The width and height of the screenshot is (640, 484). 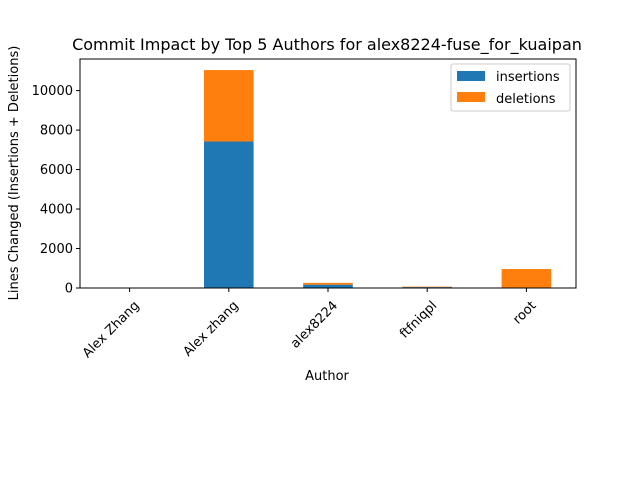 What do you see at coordinates (471, 76) in the screenshot?
I see `legend-swatch-insertions` at bounding box center [471, 76].